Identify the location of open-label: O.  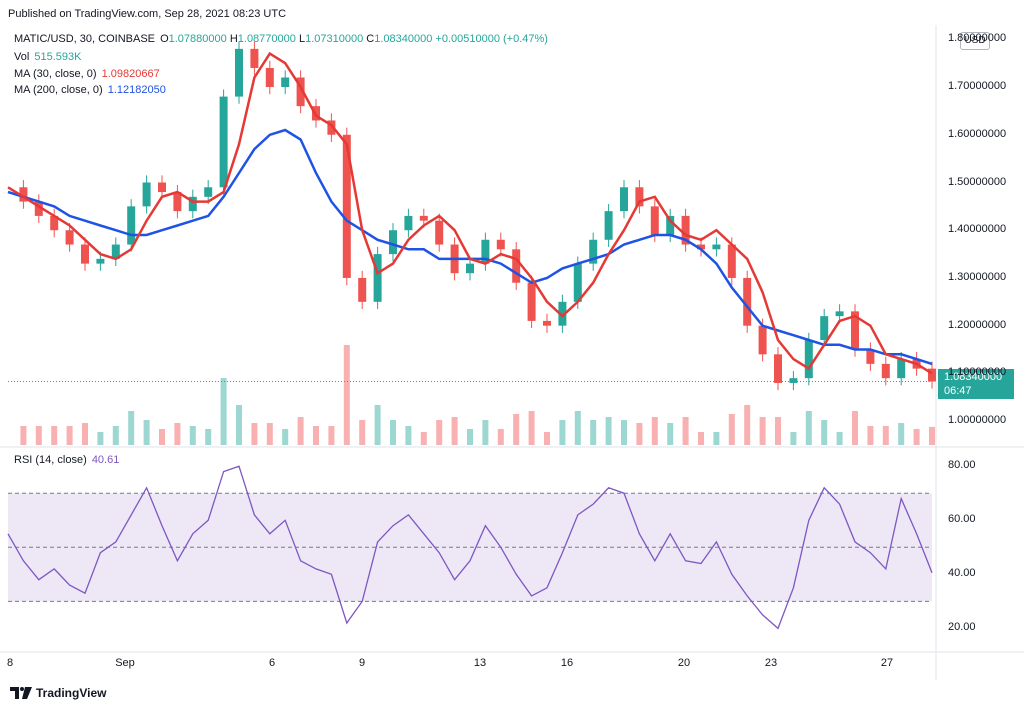
(164, 39).